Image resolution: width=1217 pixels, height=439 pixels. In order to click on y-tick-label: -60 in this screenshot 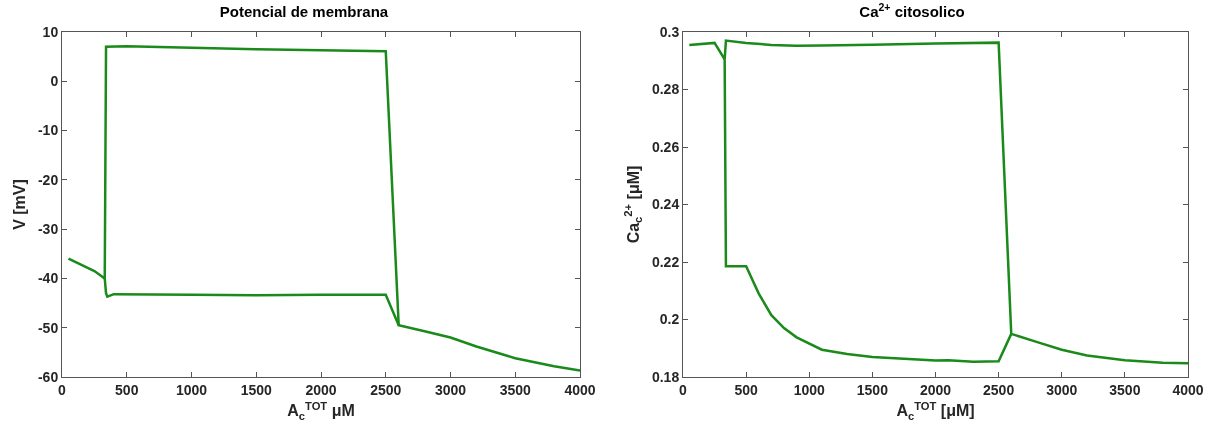, I will do `click(48, 376)`.